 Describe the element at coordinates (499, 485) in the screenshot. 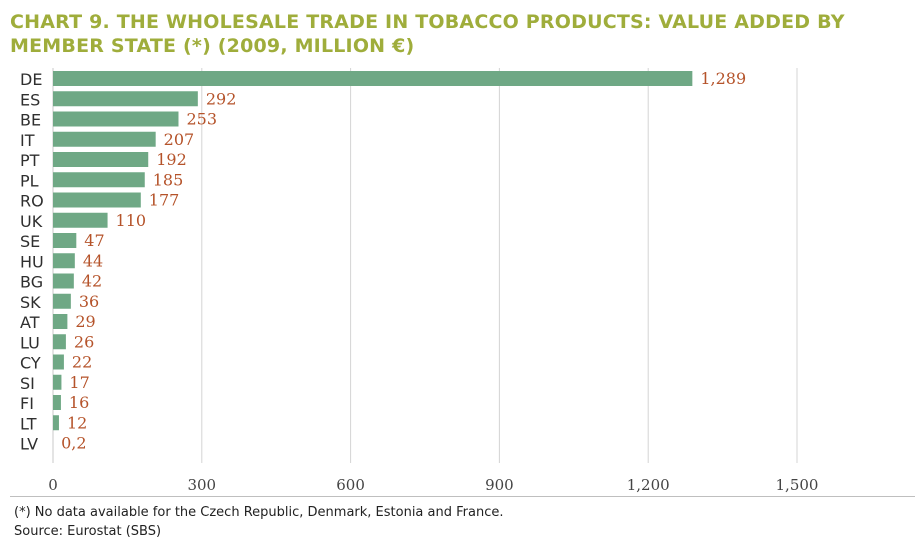

I see `x-tick-label: 900` at that location.